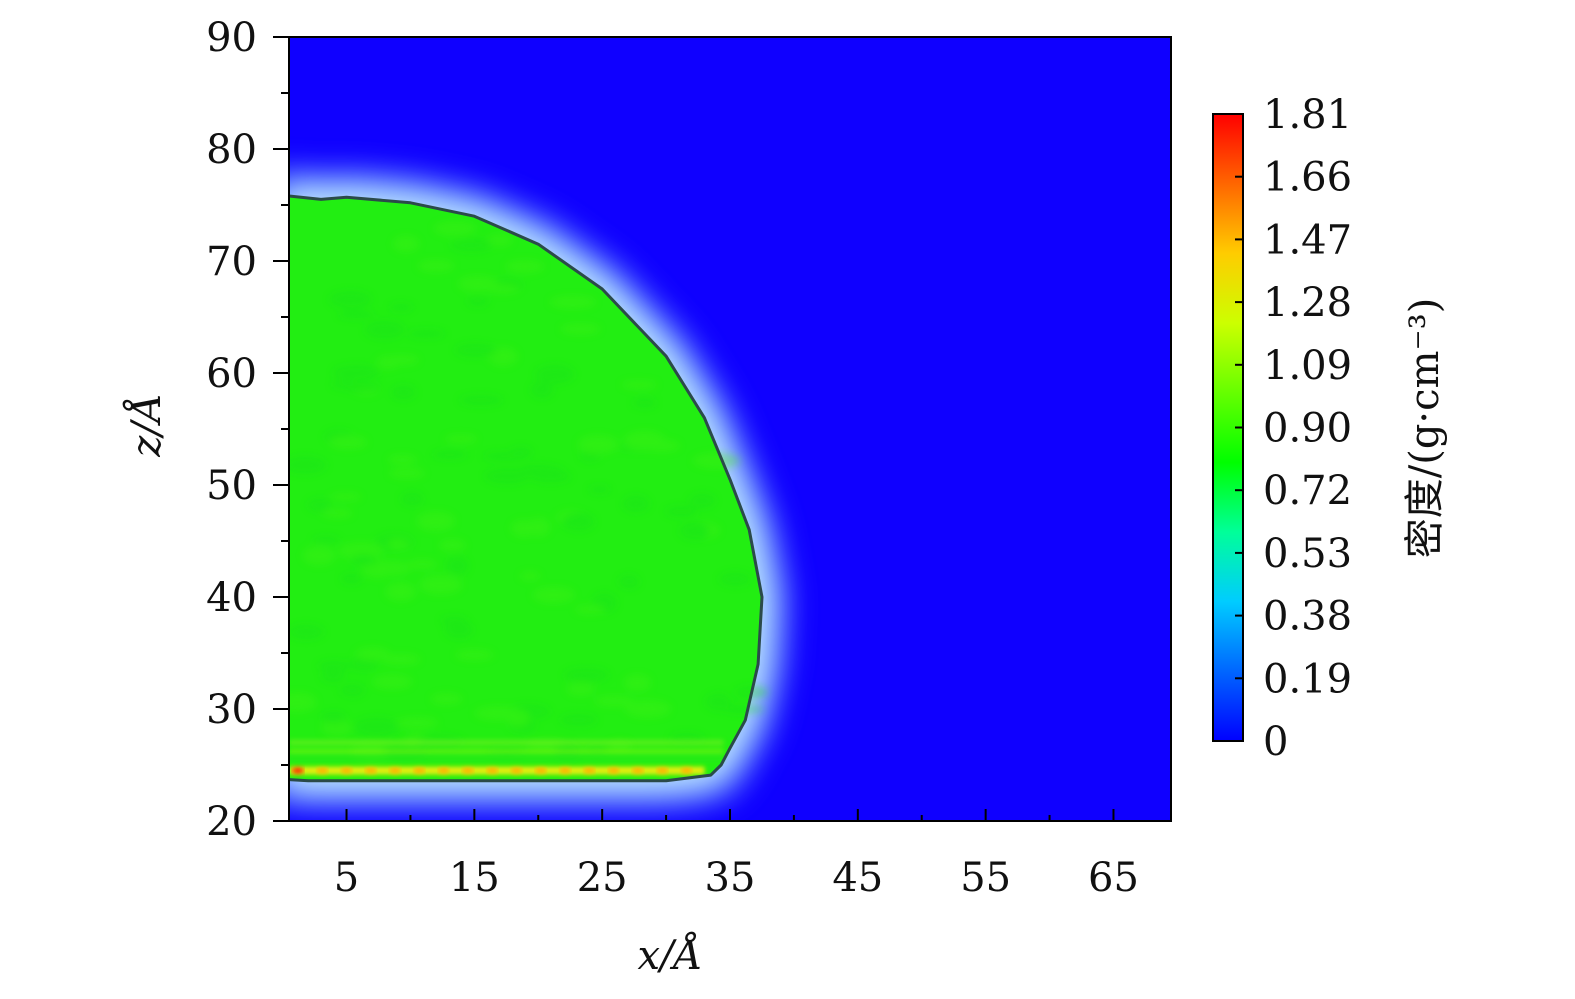 The height and width of the screenshot is (999, 1575). I want to click on colorbar-tick-label: 1.09, so click(1307, 366).